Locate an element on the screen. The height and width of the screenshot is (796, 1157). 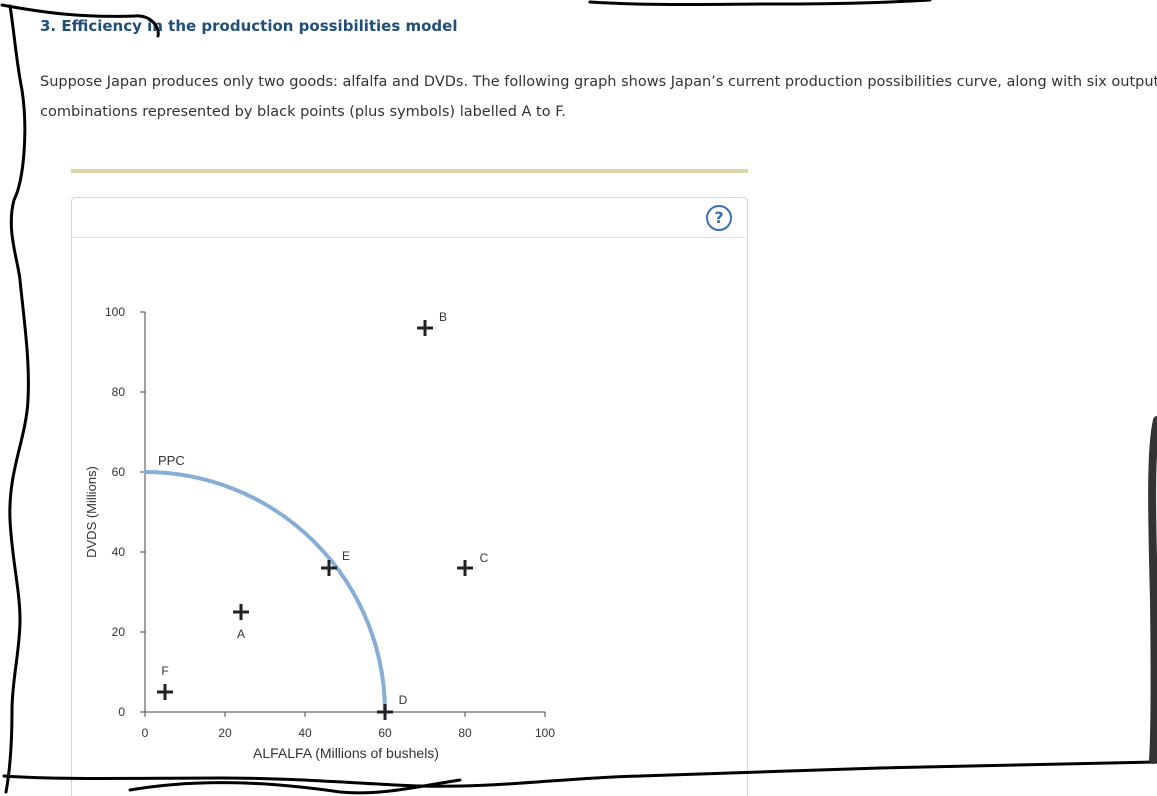
point-d: D is located at coordinates (392, 706).